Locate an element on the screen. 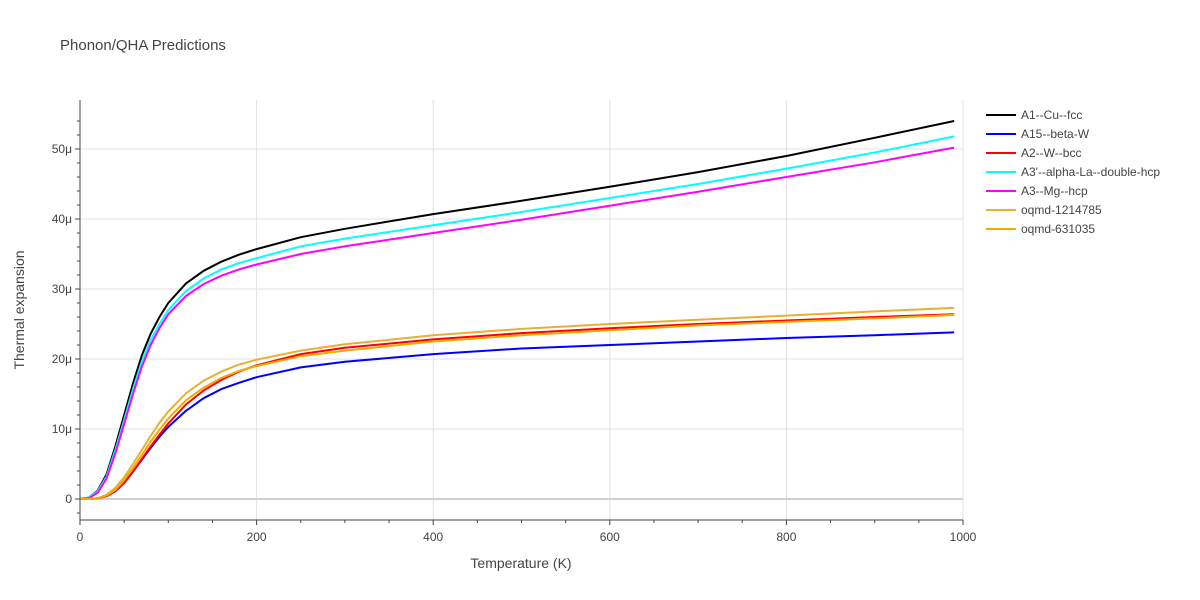 The height and width of the screenshot is (600, 1200). x-tick-label: 800 is located at coordinates (786, 537).